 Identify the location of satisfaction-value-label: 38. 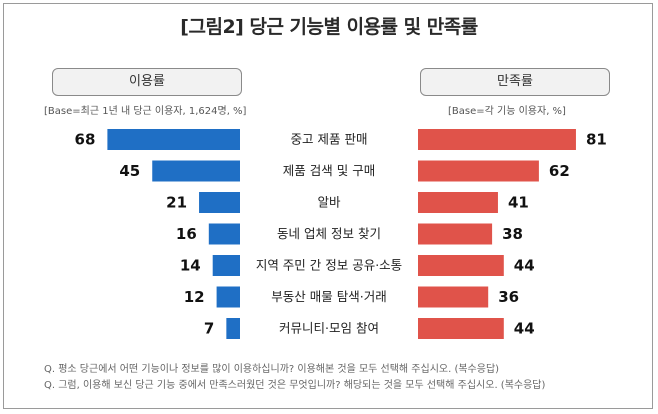
(512, 234).